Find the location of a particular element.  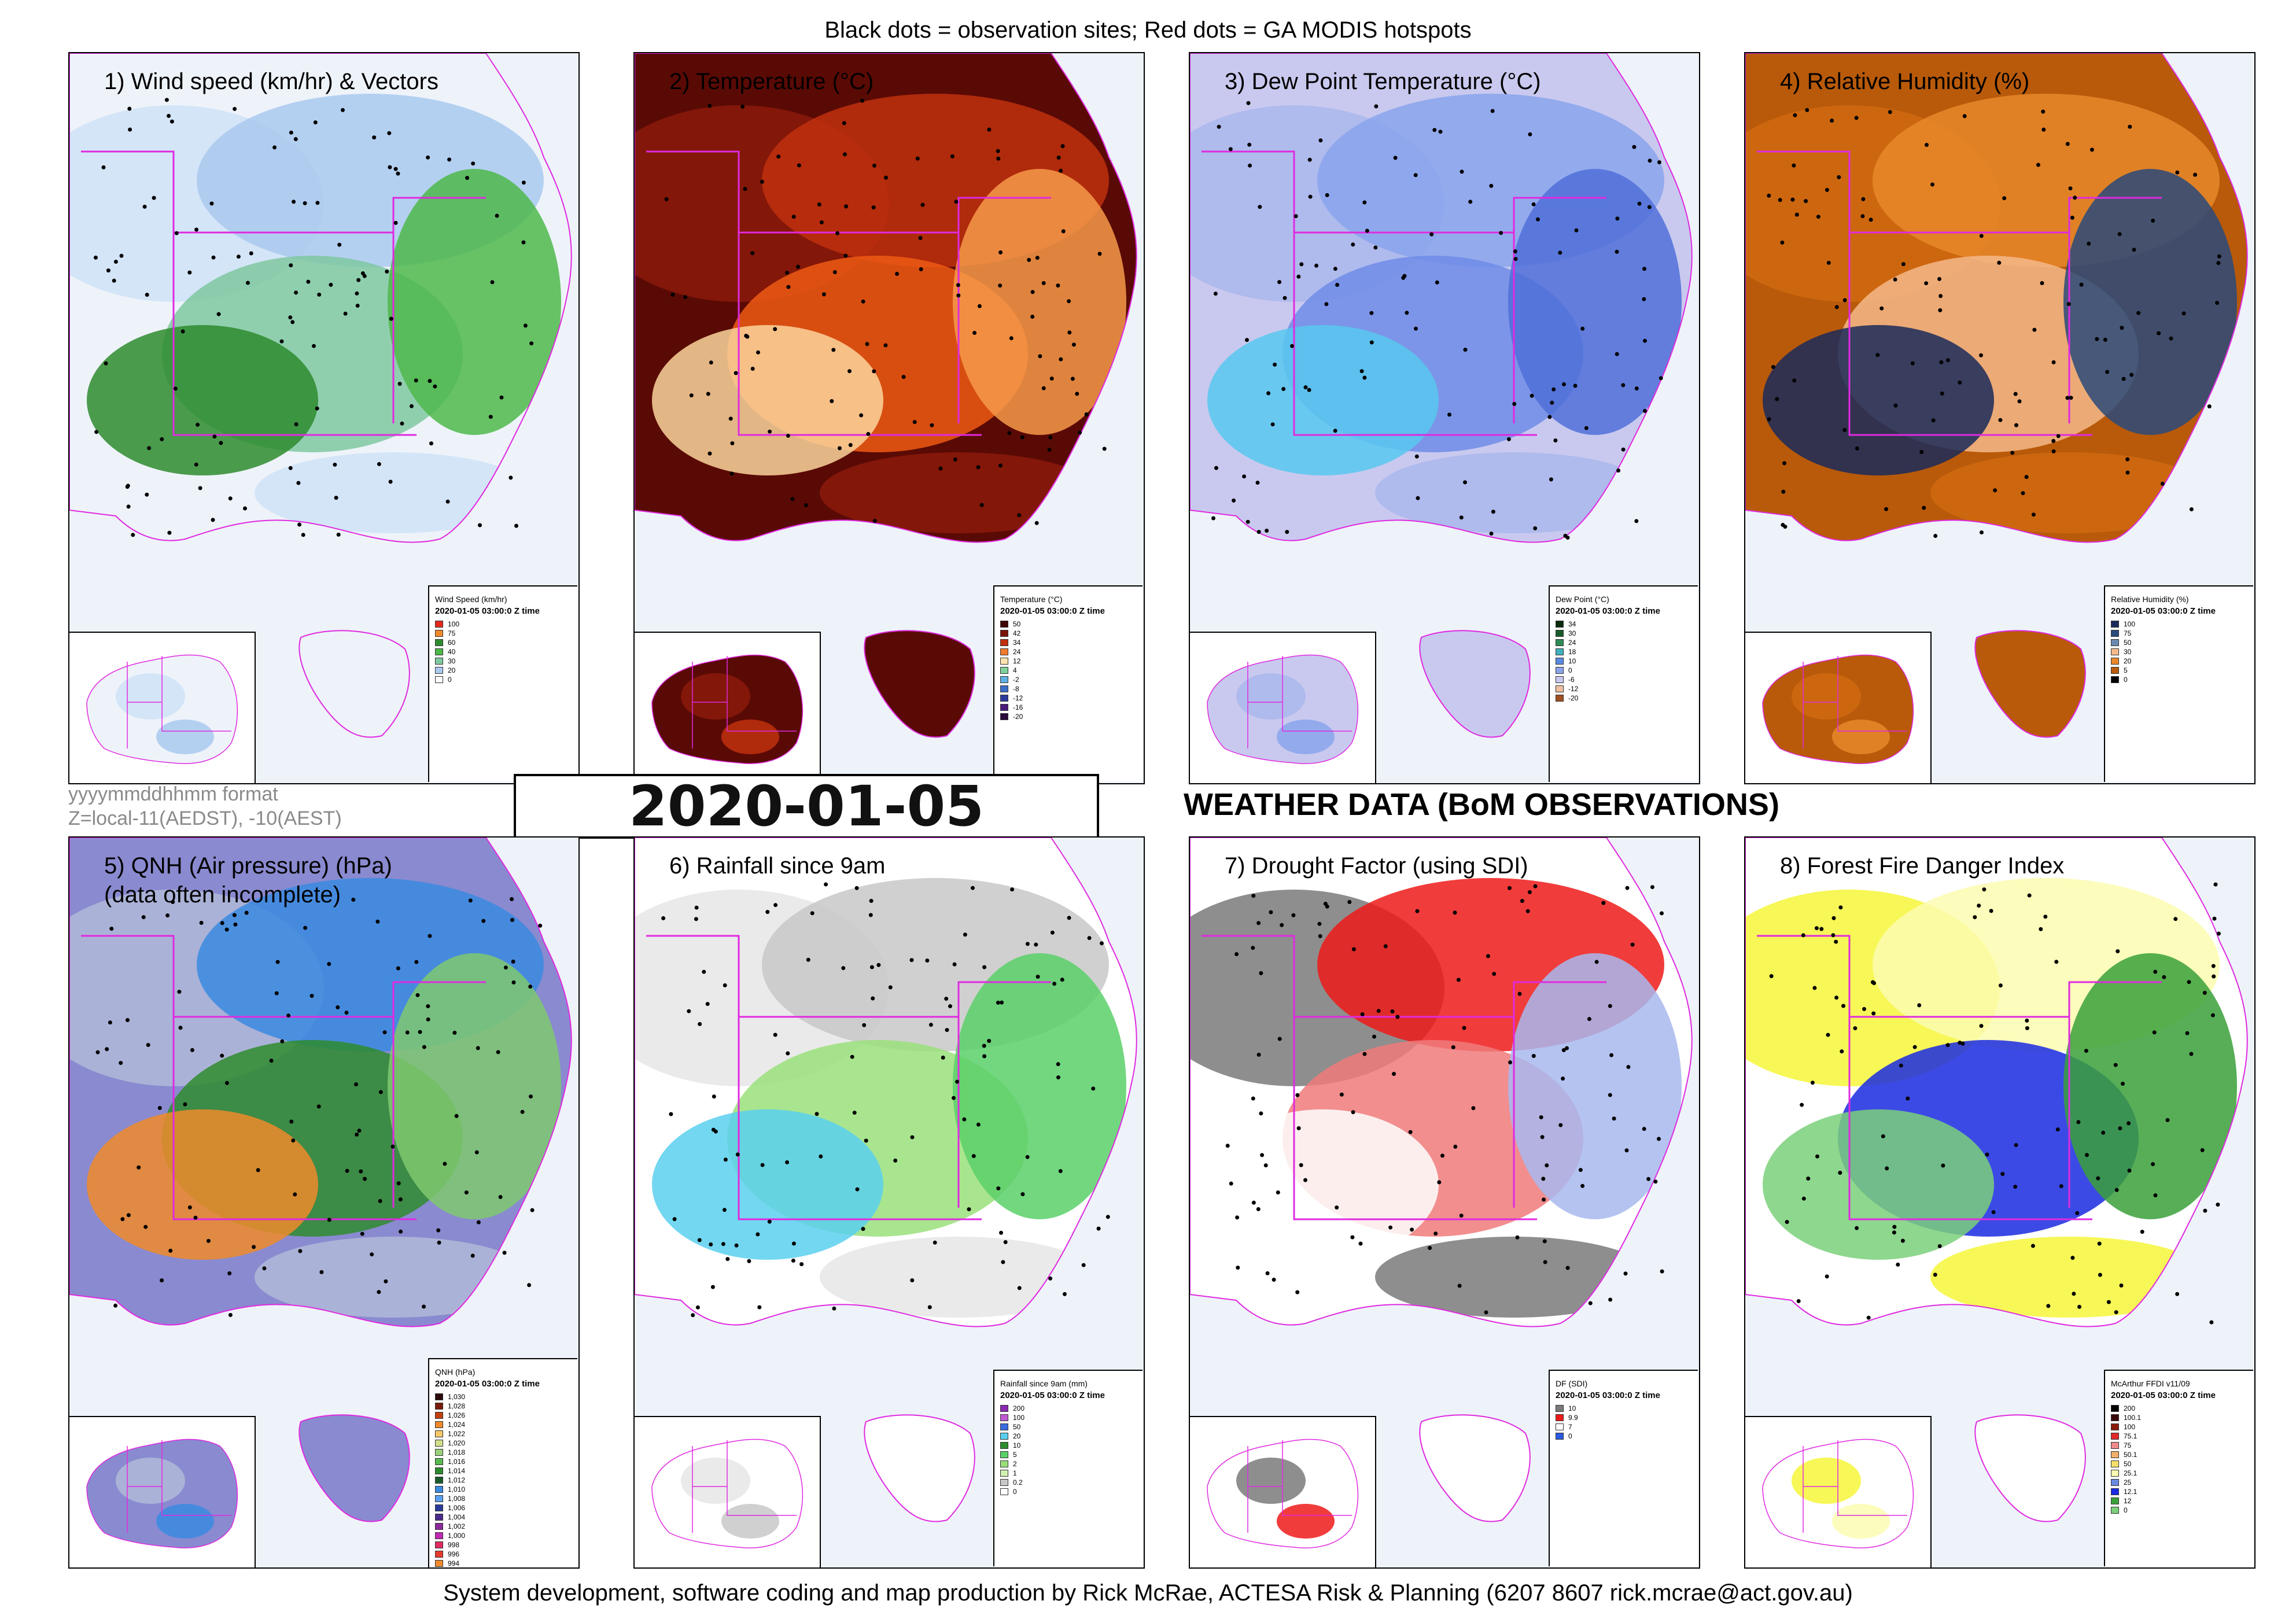

legend-entry: 42 is located at coordinates (1068, 634).